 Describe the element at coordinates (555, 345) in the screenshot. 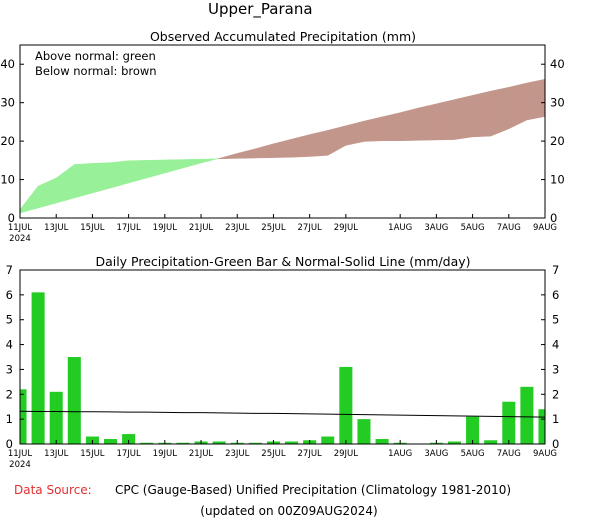

I see `bottom-y-tick-label-right: 4` at that location.